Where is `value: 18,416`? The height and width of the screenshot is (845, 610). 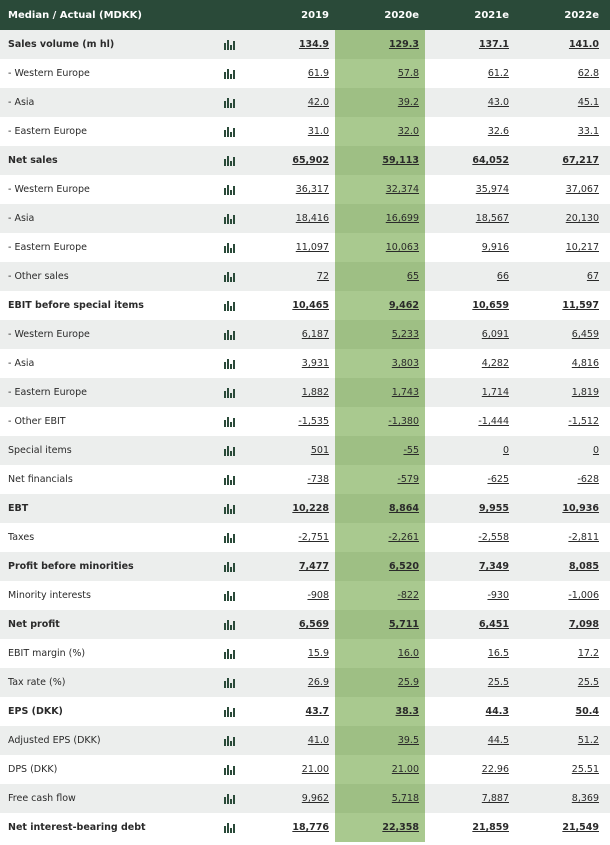
value: 18,416 is located at coordinates (312, 218).